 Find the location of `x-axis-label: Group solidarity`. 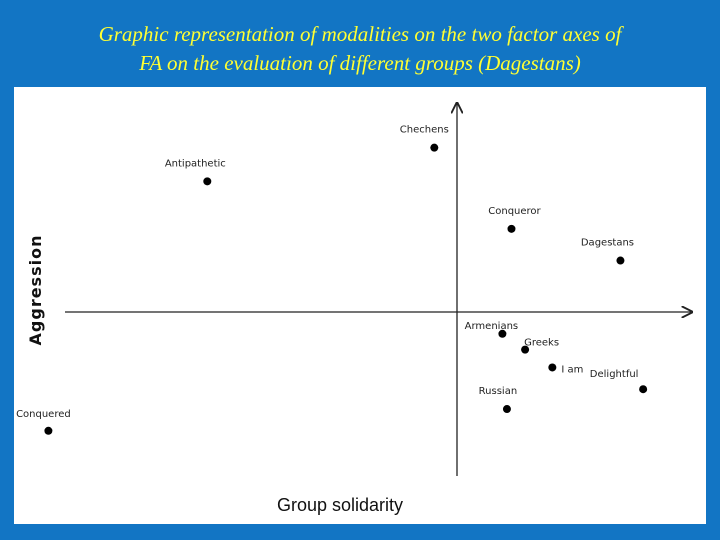

x-axis-label: Group solidarity is located at coordinates (340, 505).